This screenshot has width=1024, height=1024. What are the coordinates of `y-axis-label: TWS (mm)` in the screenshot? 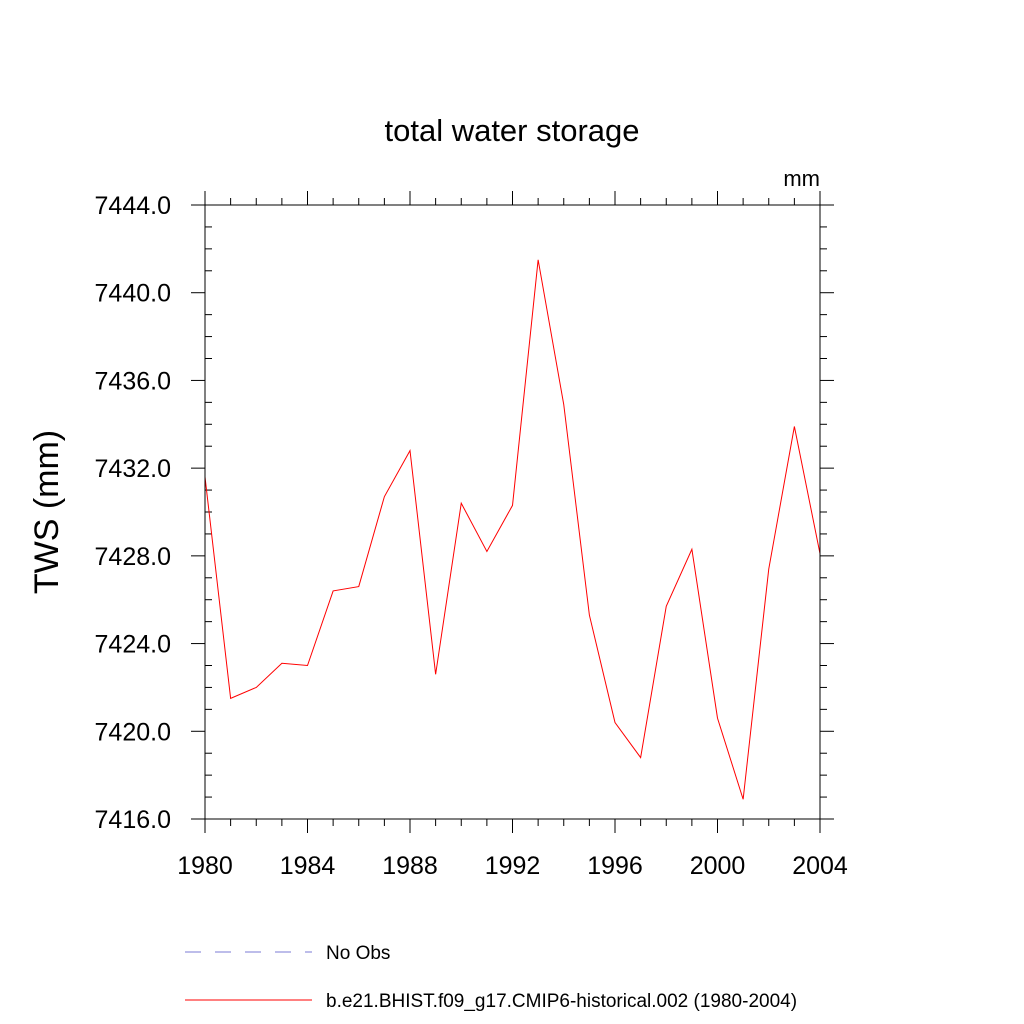 It's located at (47, 512).